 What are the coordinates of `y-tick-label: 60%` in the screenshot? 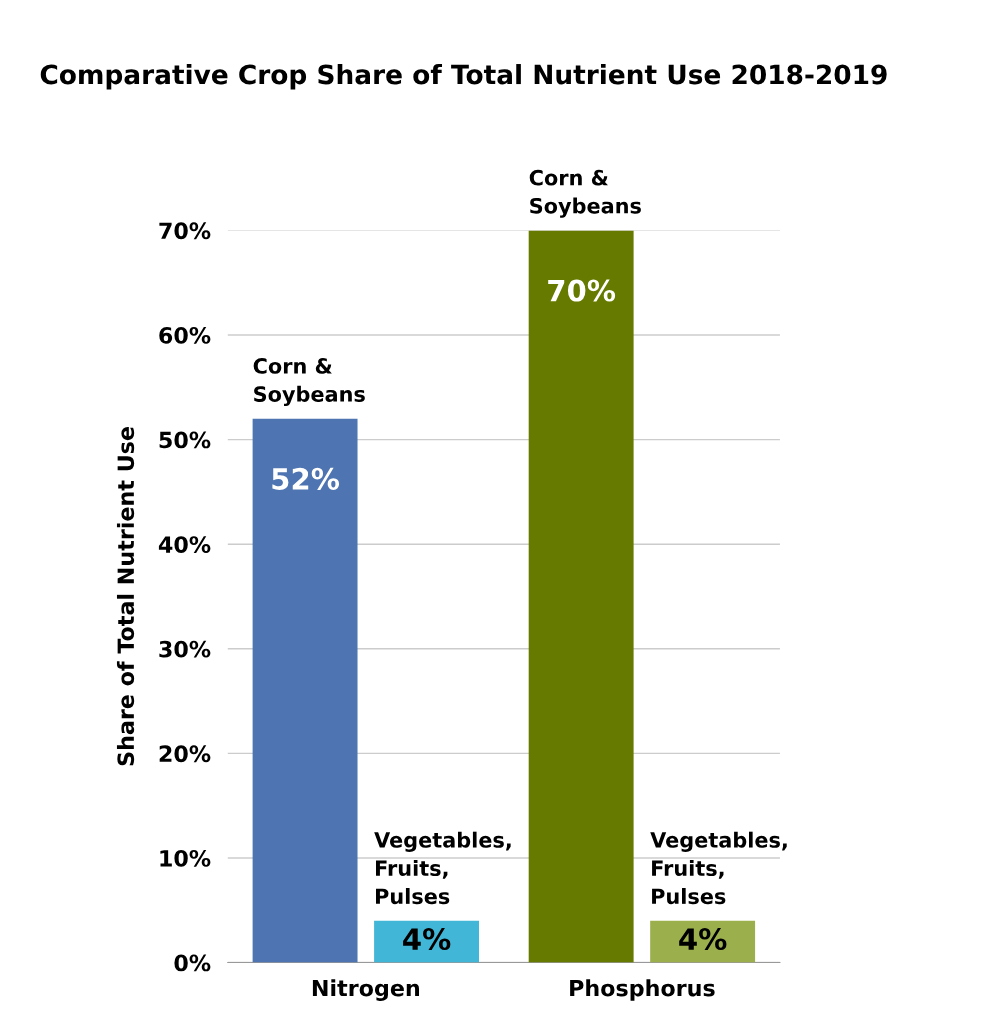 It's located at (185, 335).